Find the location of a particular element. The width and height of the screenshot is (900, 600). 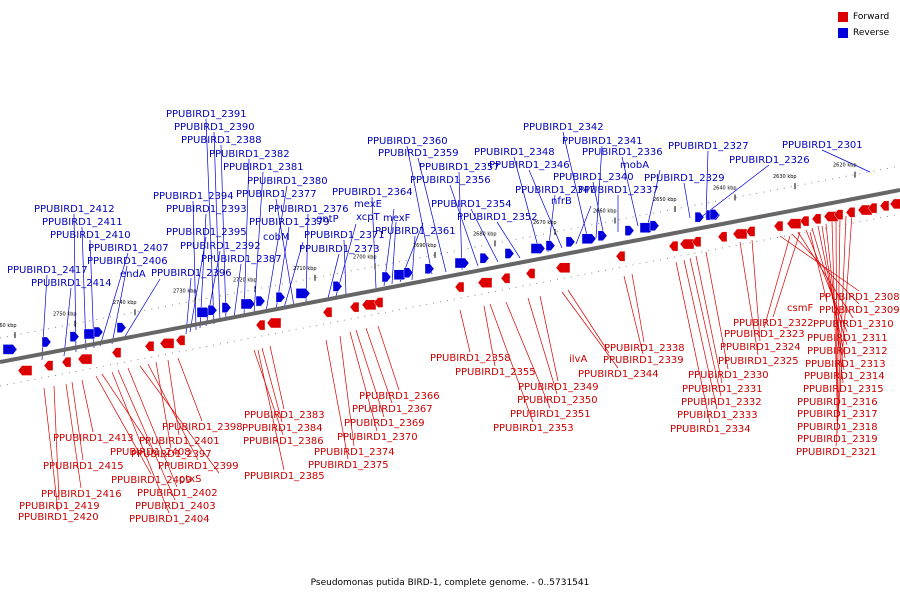

forward-gene-label-ppubird1-2331: PPUBIRD1_2331 is located at coordinates (722, 389).